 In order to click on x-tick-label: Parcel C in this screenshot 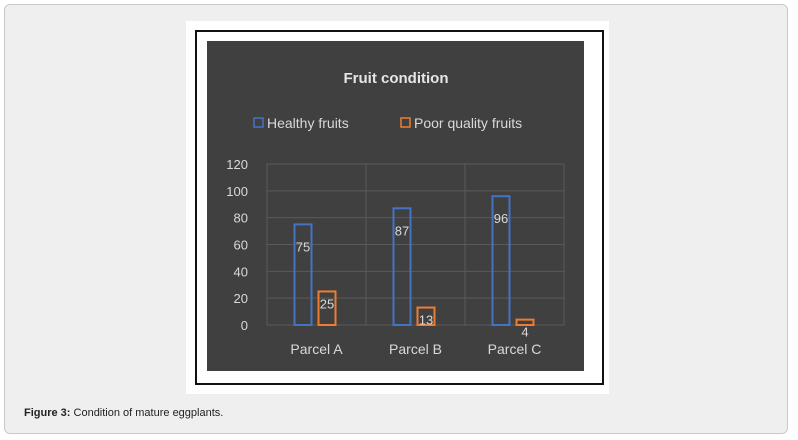, I will do `click(515, 349)`.